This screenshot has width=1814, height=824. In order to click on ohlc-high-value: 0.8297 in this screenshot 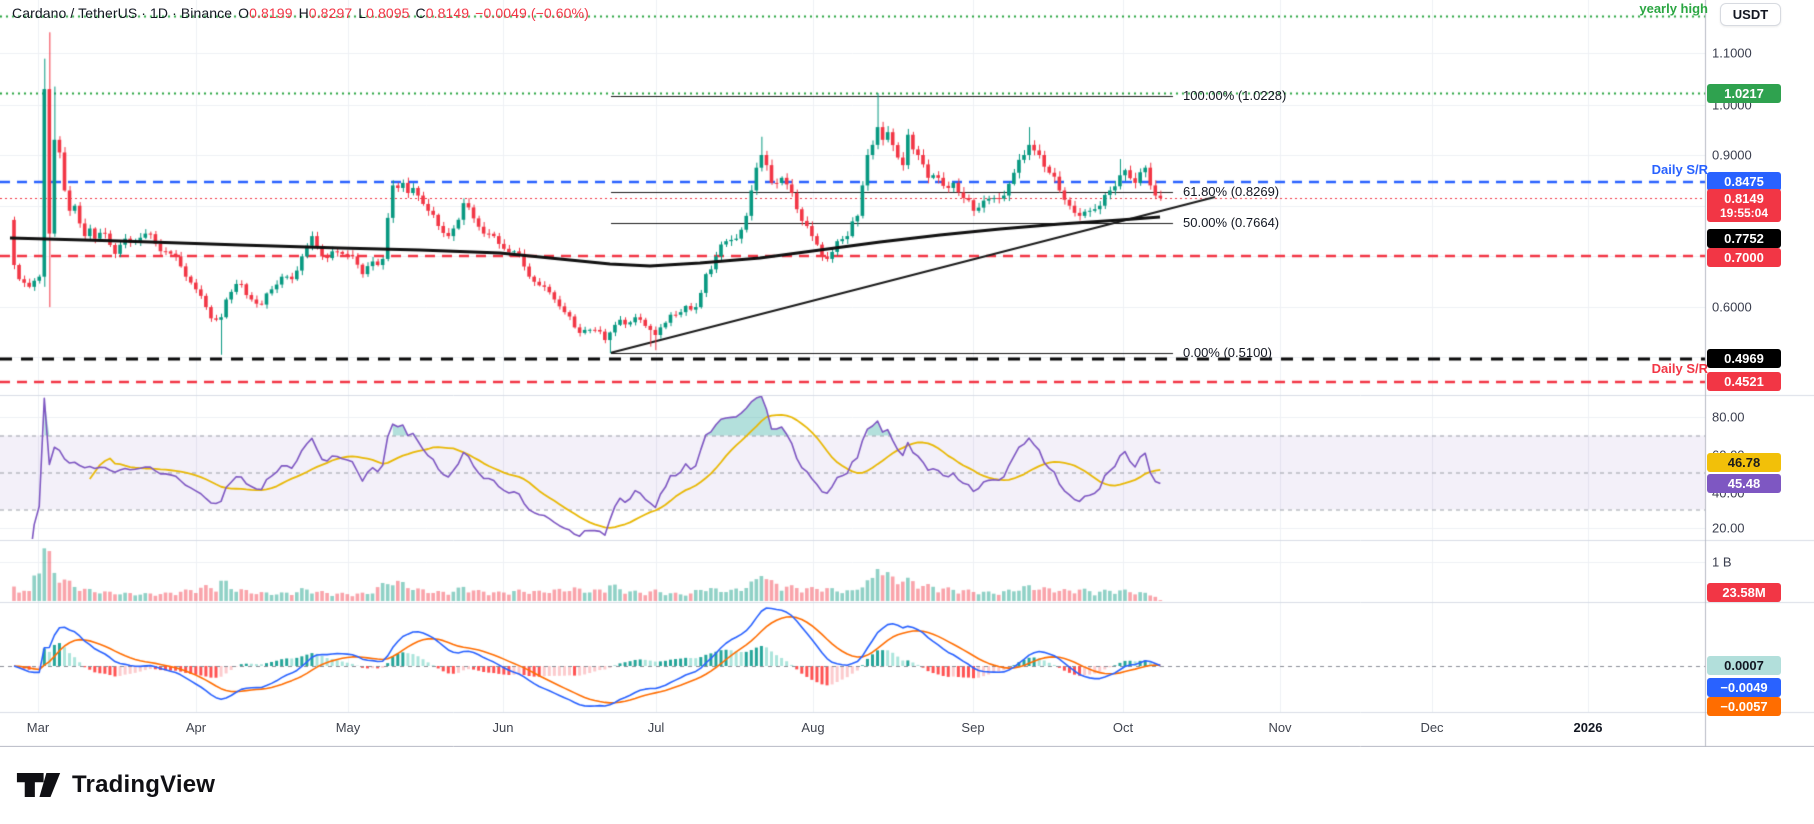, I will do `click(330, 13)`.